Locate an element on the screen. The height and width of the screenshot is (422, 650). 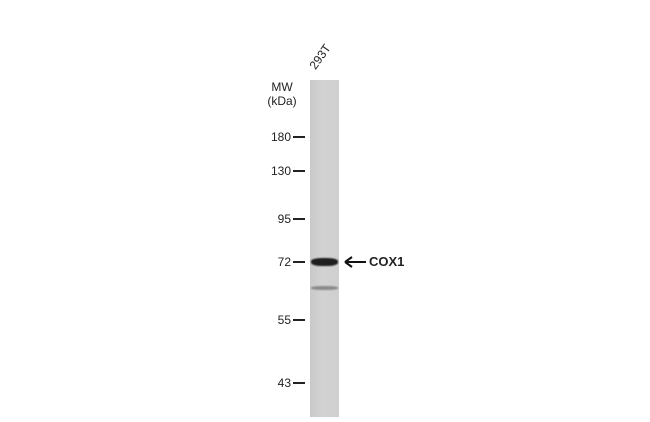
mw-title-line1: MW is located at coordinates (282, 87).